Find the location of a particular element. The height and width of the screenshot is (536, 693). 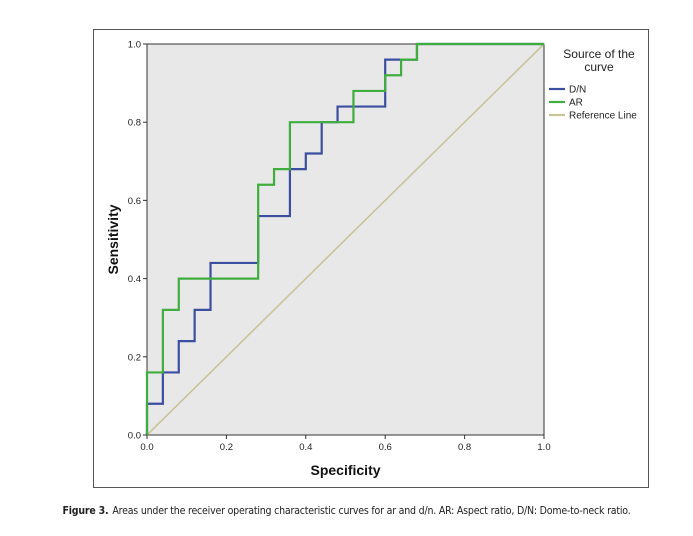

y-tick-label: 1.0 is located at coordinates (134, 45).